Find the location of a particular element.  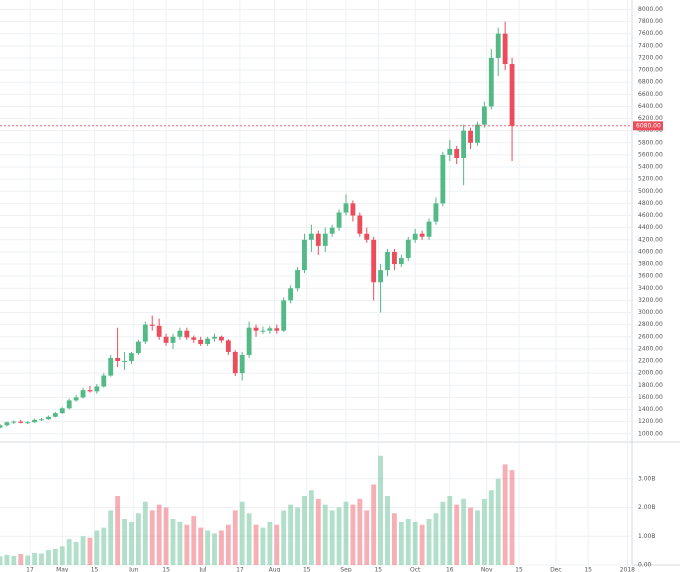

y-tick-label: 2600.00 is located at coordinates (650, 336).